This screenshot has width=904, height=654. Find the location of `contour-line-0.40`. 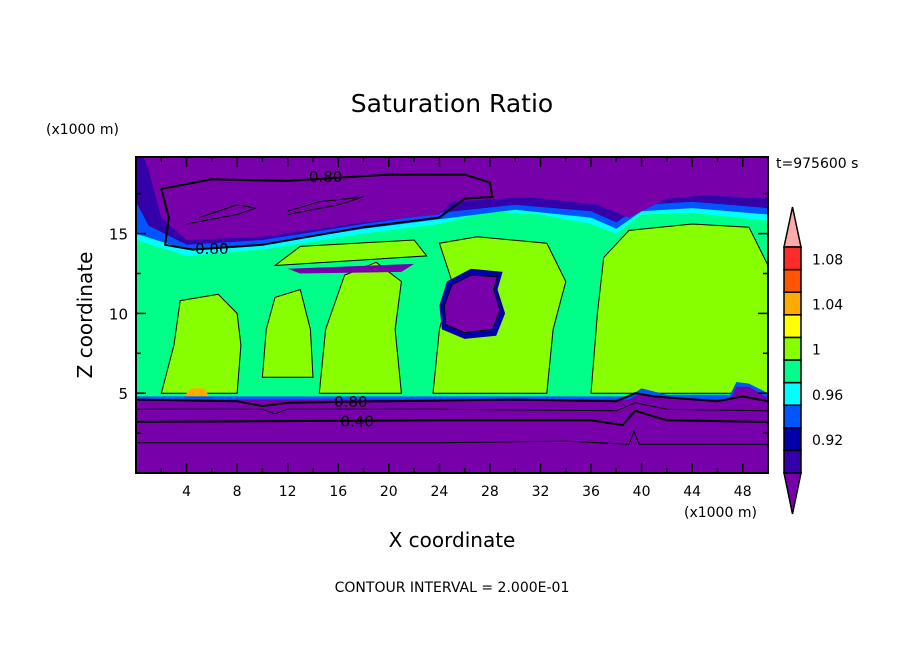

contour-line-0.40 is located at coordinates (452, 418).